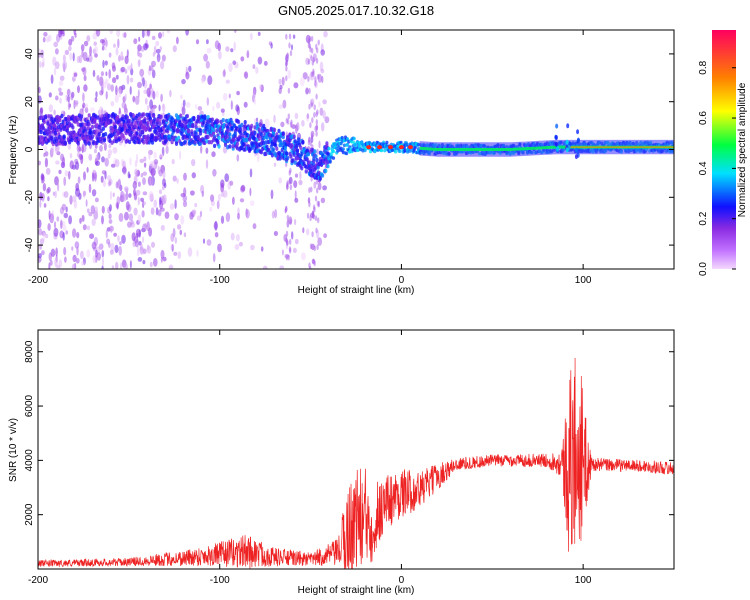  I want to click on spectrogram-y-label: Frequency (Hz), so click(13, 150).